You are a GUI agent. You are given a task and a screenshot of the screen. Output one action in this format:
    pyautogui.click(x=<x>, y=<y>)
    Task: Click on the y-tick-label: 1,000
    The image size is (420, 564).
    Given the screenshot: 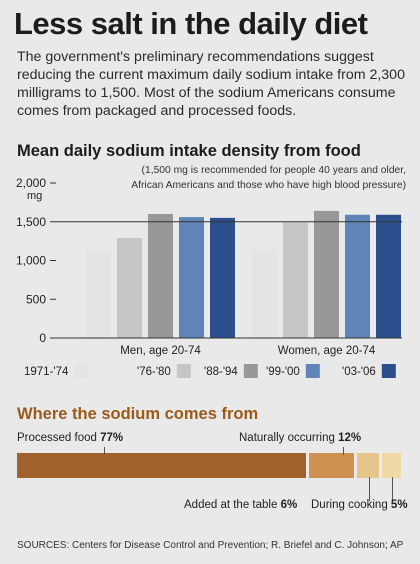 What is the action you would take?
    pyautogui.click(x=31, y=261)
    